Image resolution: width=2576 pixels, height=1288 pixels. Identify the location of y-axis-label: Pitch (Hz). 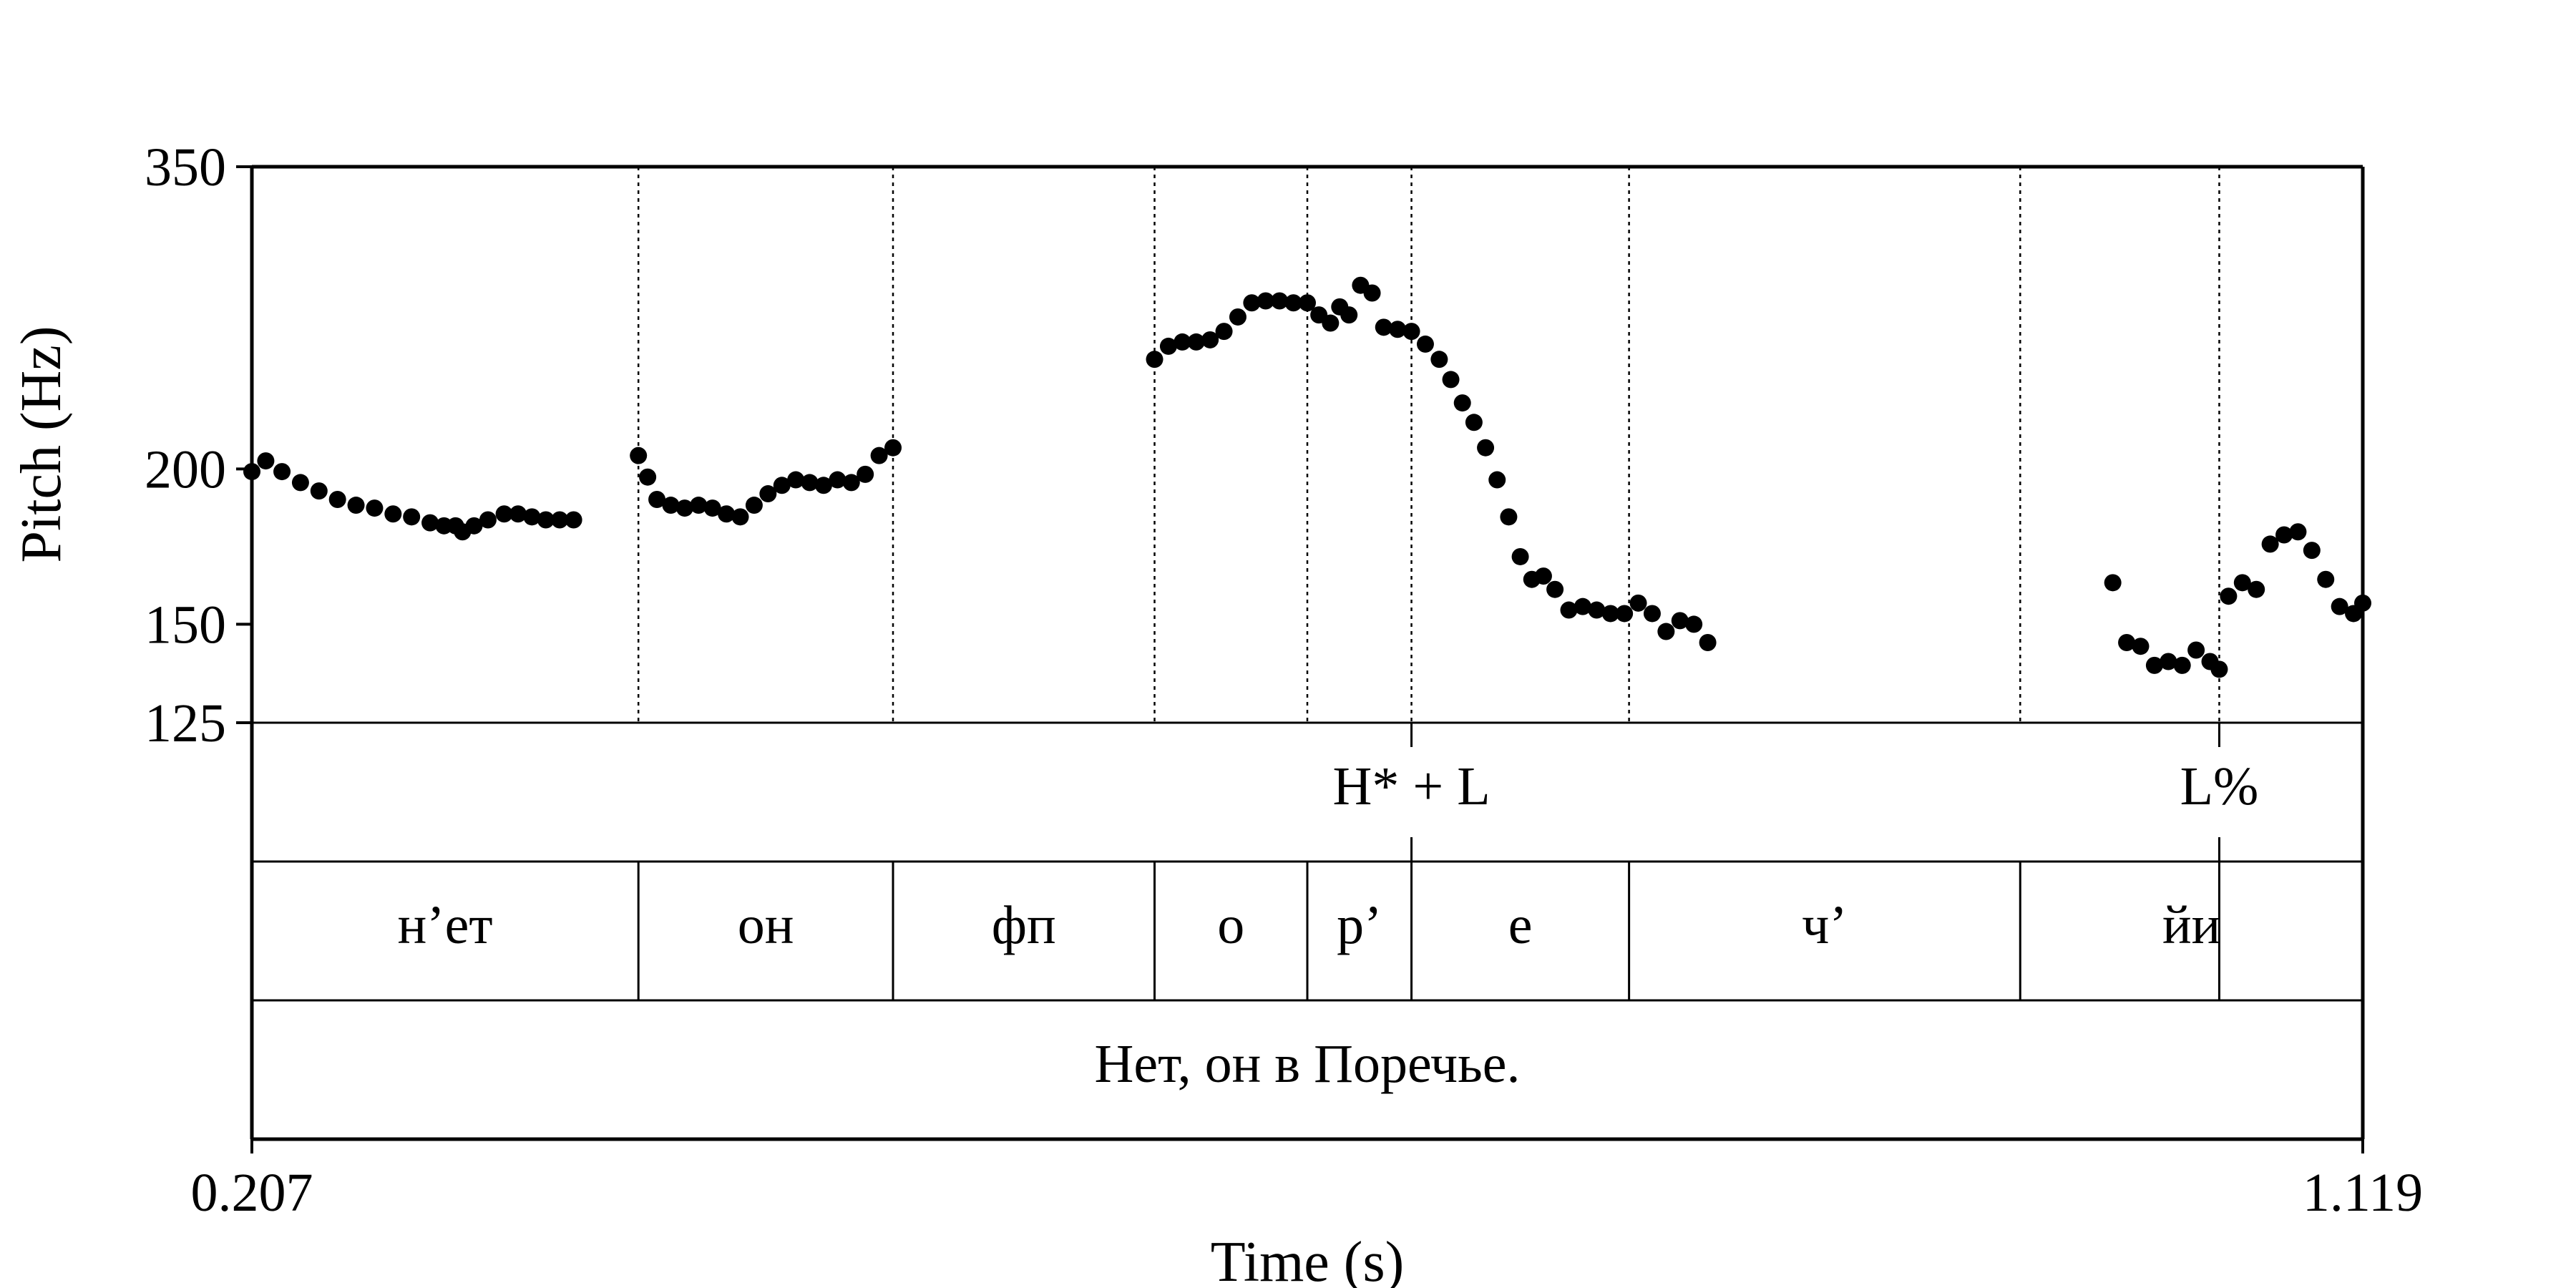
(41, 444).